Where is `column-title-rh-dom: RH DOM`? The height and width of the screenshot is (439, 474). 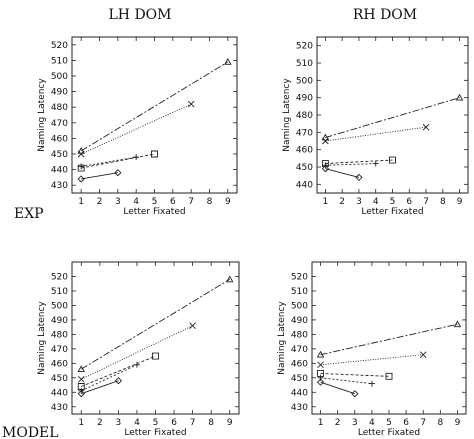
column-title-rh-dom: RH DOM is located at coordinates (385, 15).